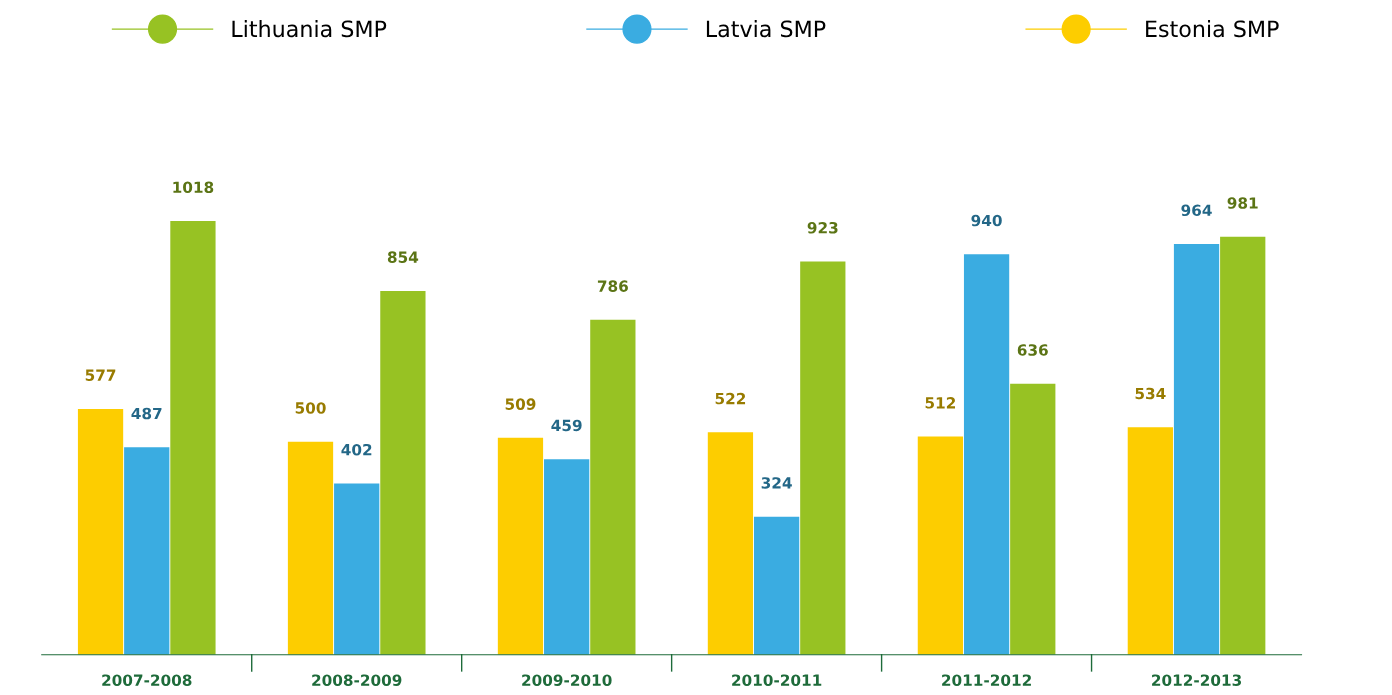 The width and height of the screenshot is (1392, 695). I want to click on data-label: 981, so click(1242, 203).